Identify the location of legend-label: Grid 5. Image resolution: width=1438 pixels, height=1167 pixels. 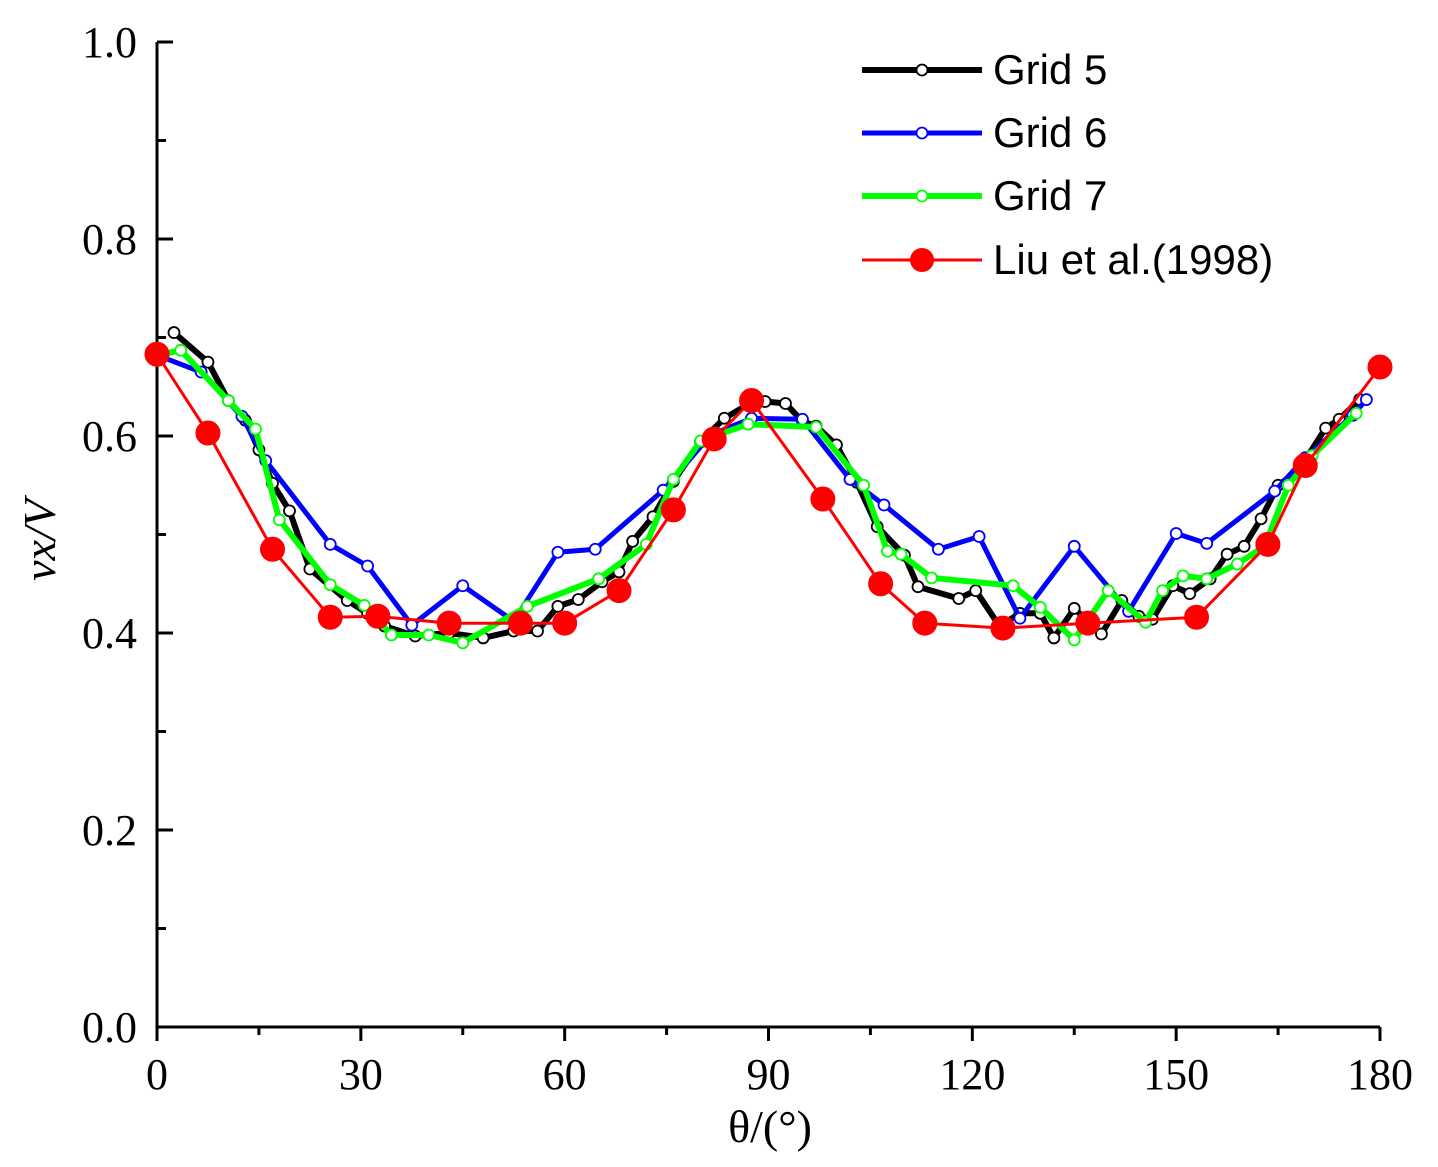
(1050, 69).